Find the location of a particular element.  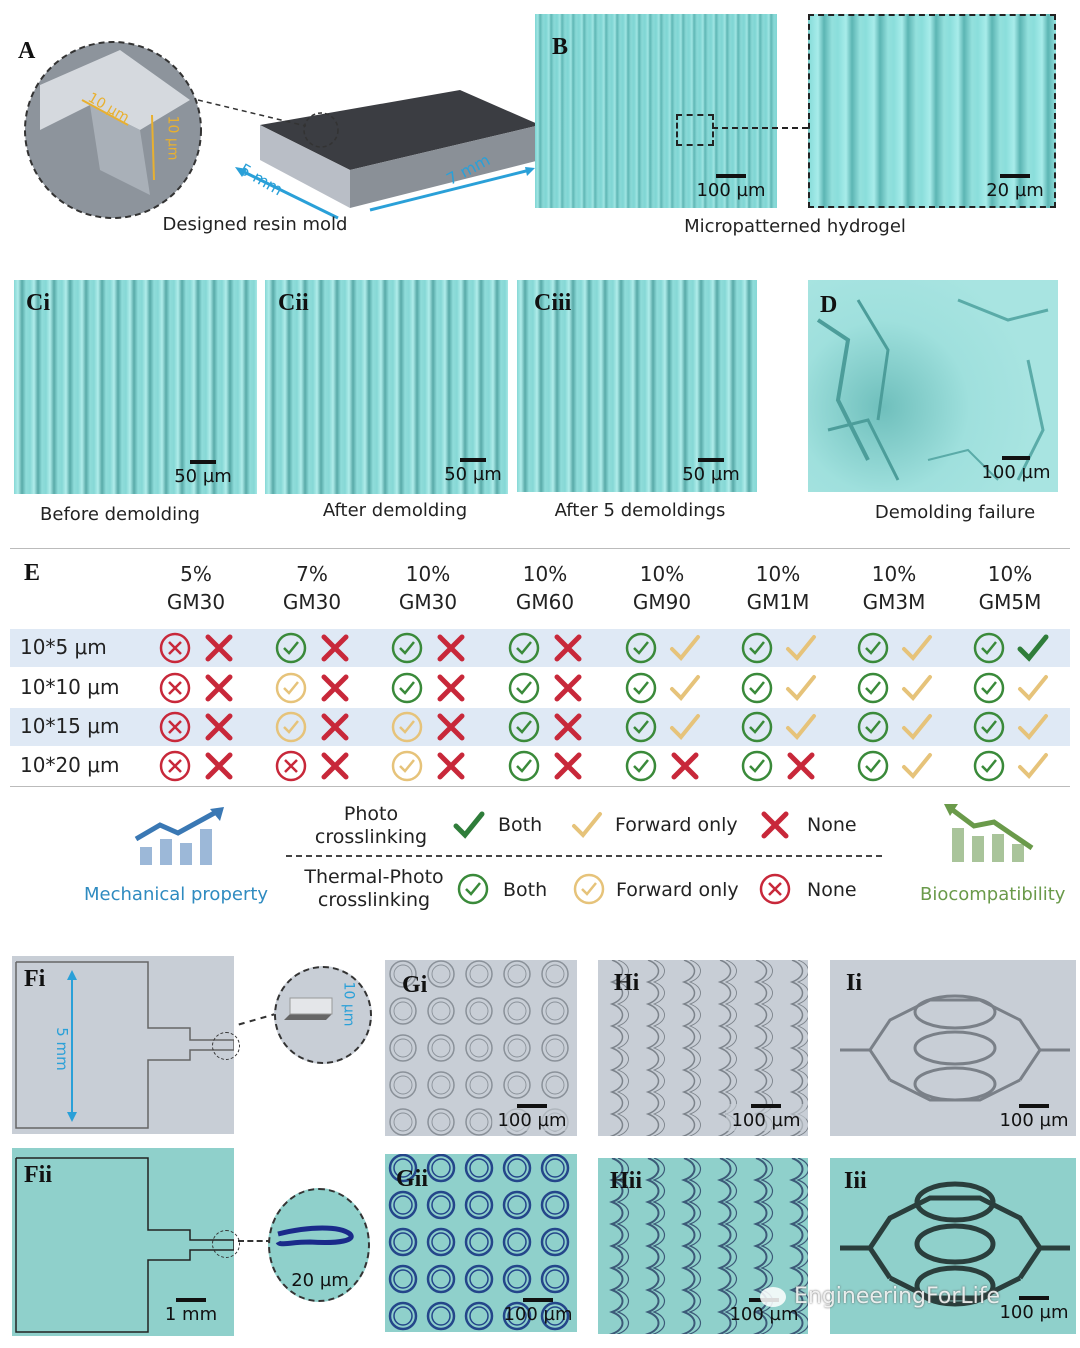

image-gi is located at coordinates (481, 1048).